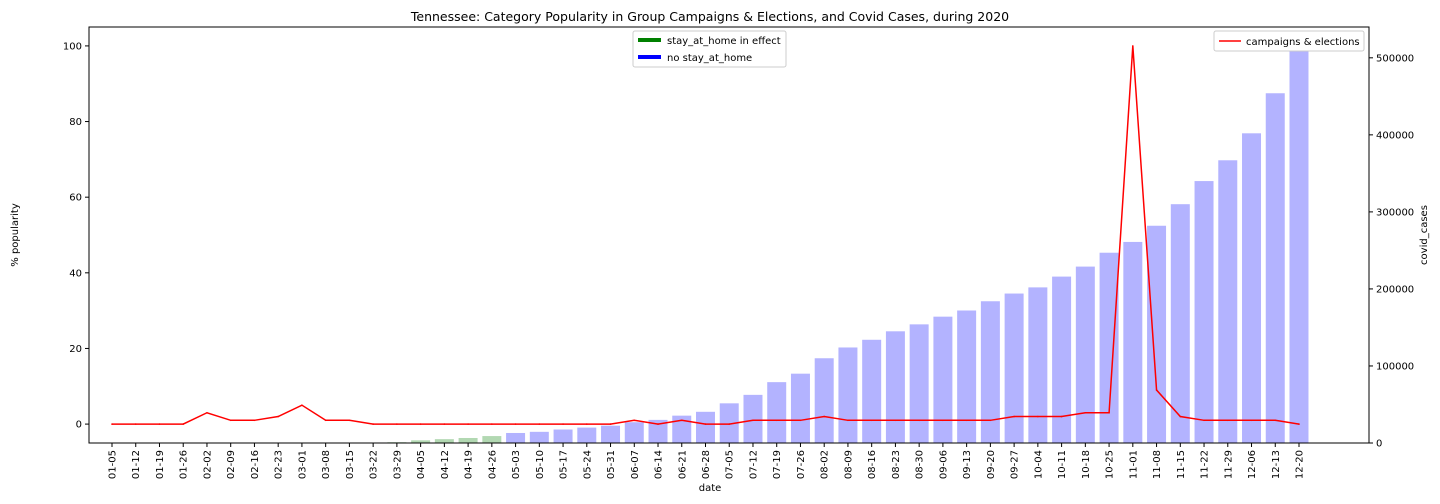  Describe the element at coordinates (777, 464) in the screenshot. I see `x-tick-label: 07-19` at that location.